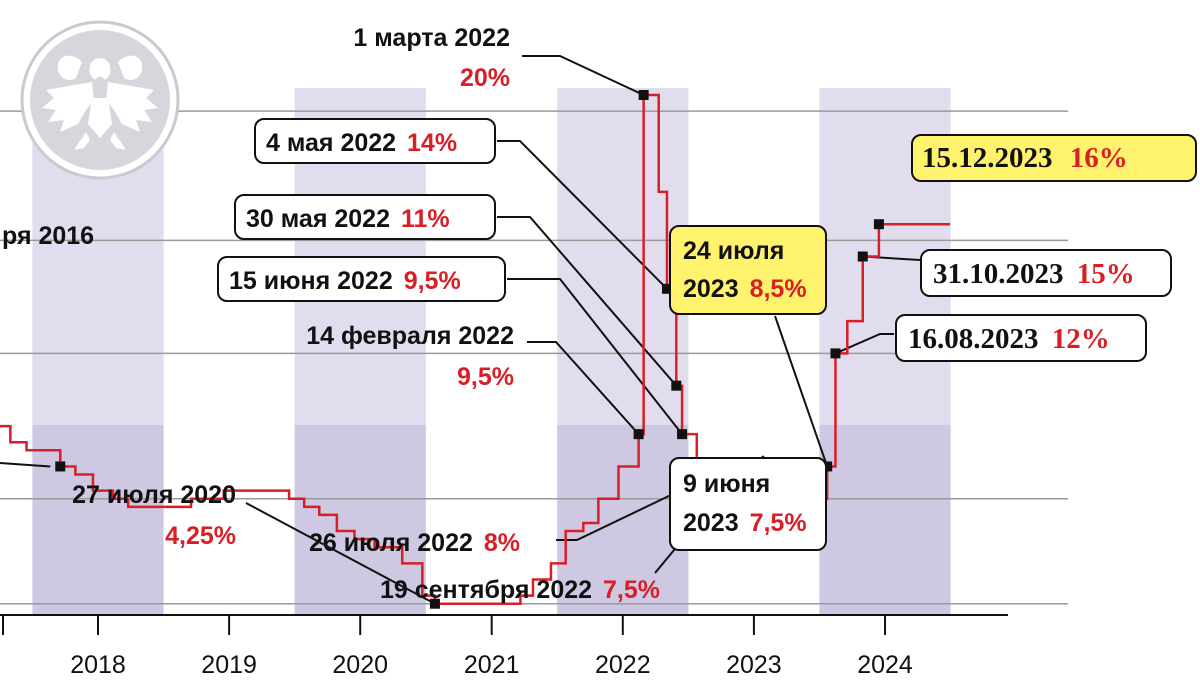  What do you see at coordinates (973, 339) in the screenshot?
I see `annotation-230816-date: 16.08.2023` at bounding box center [973, 339].